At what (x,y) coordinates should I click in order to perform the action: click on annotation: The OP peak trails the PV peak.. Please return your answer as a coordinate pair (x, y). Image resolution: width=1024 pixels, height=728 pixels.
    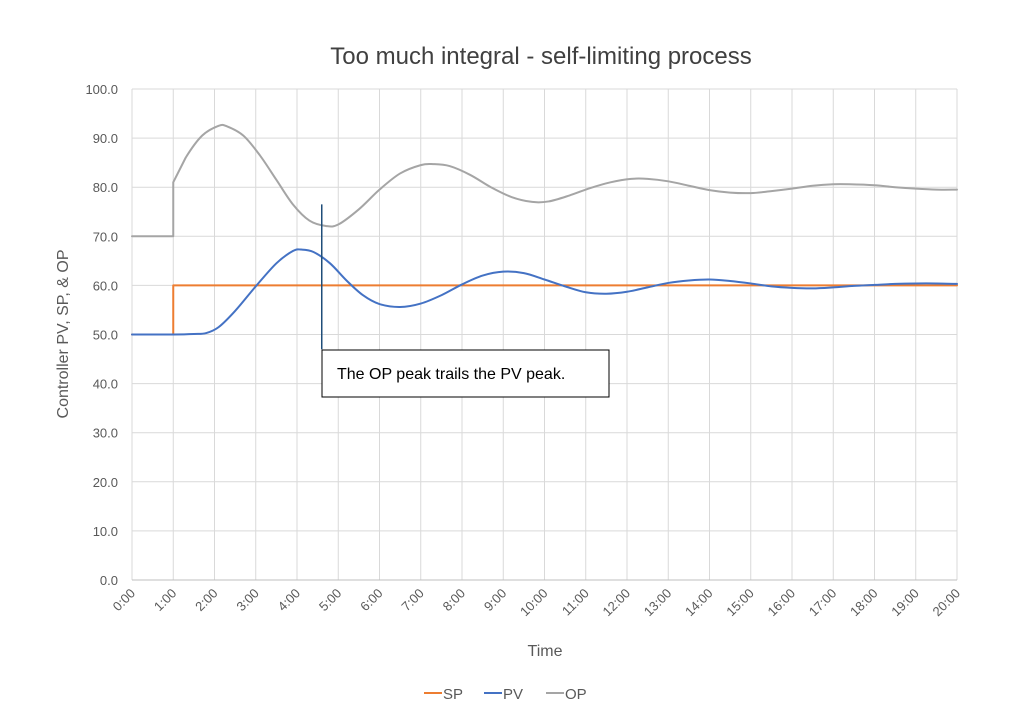
    Looking at the image, I should click on (465, 301).